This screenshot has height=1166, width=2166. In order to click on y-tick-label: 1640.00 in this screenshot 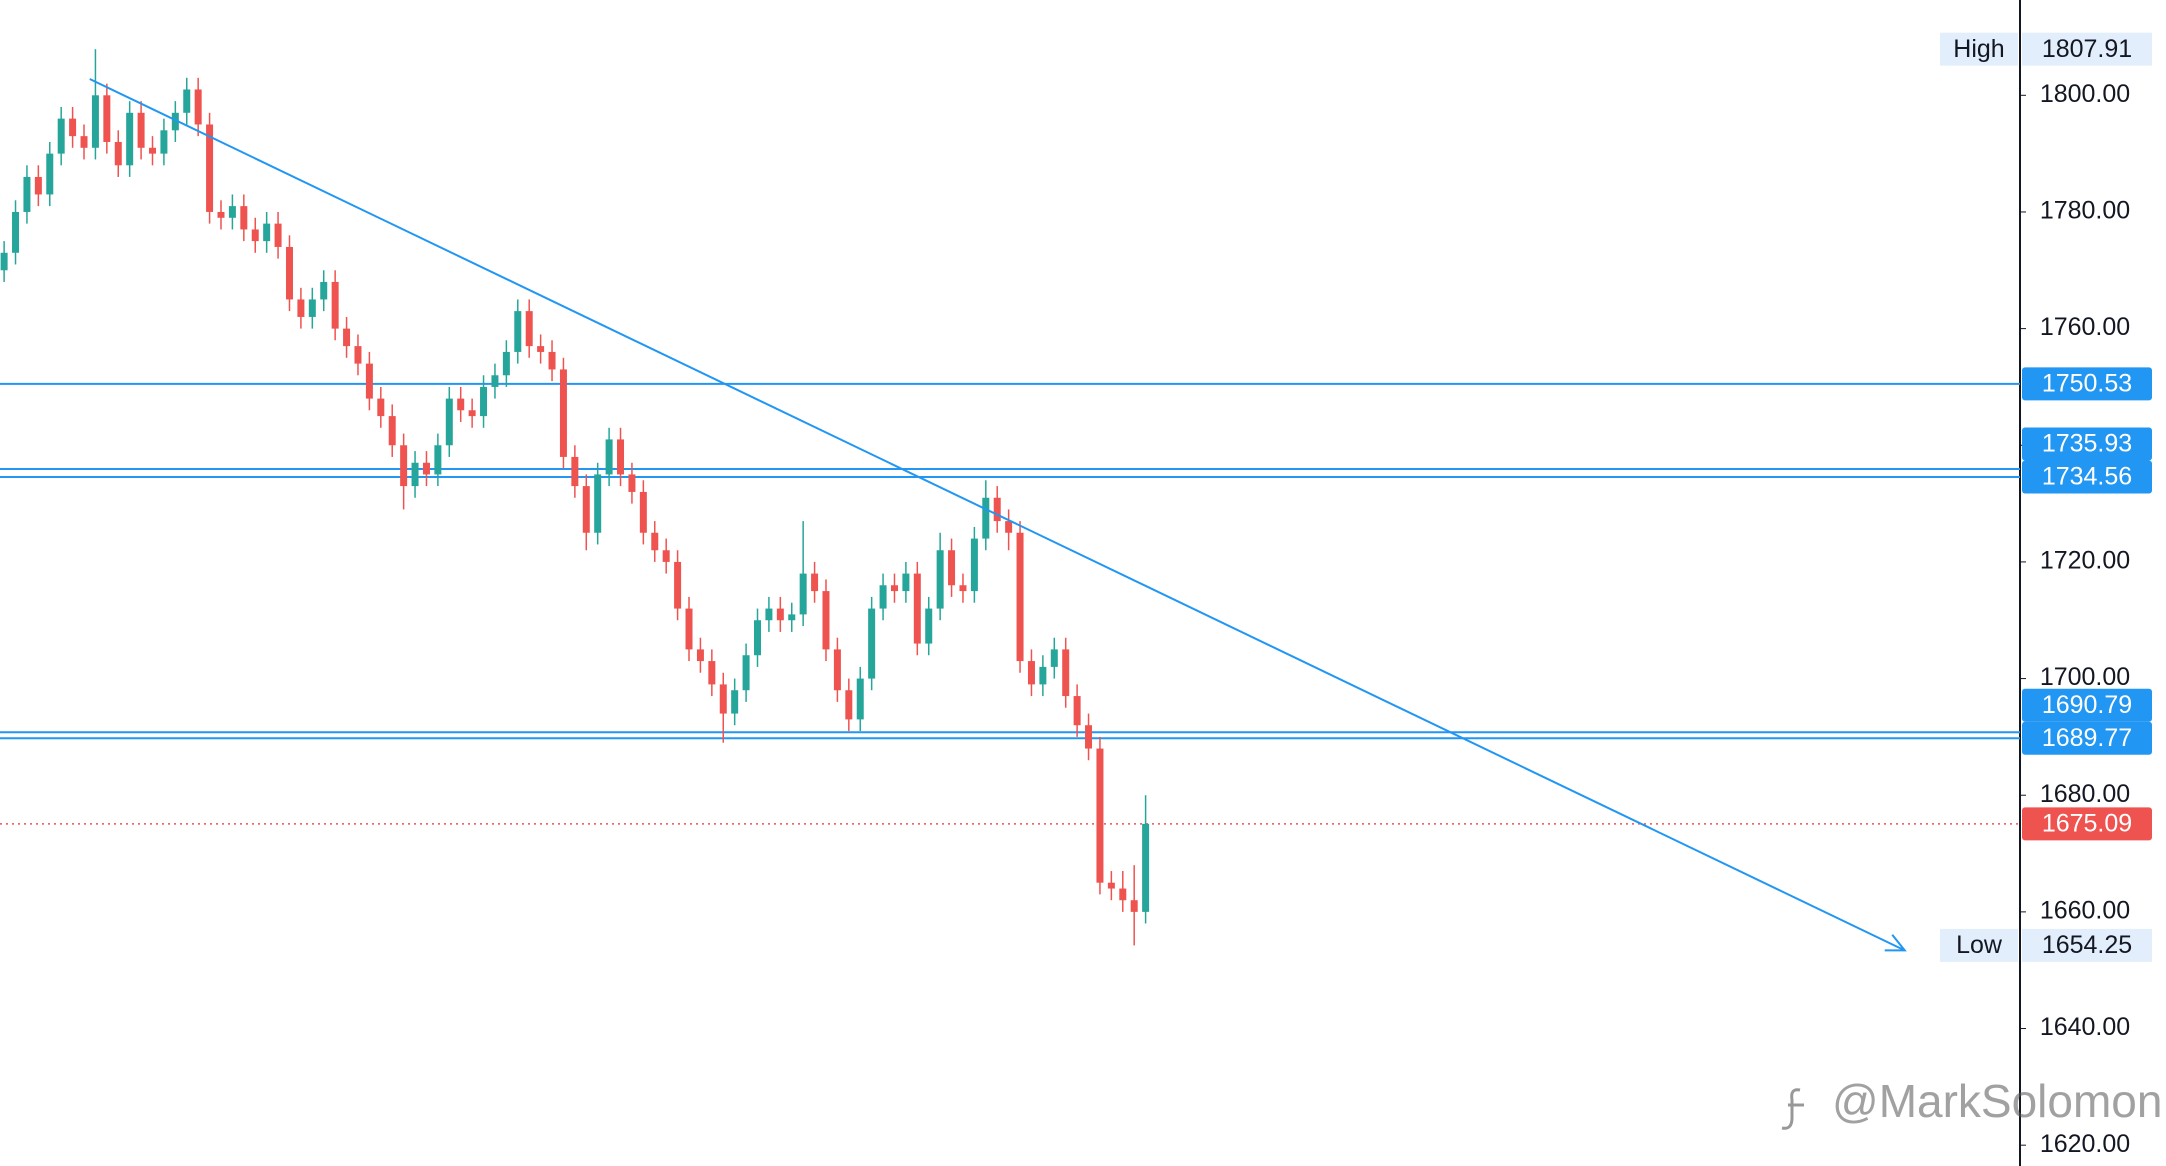, I will do `click(2085, 1027)`.